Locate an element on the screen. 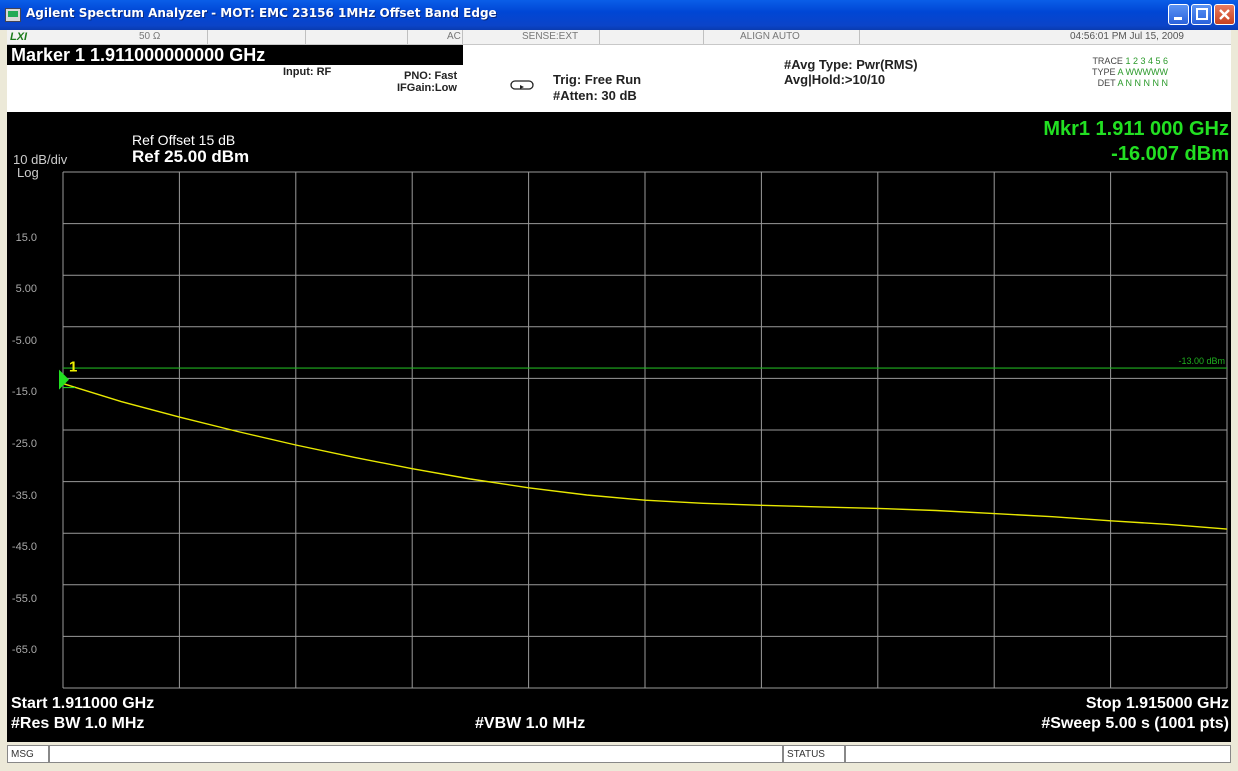  msg-field: MSG is located at coordinates (28, 754).